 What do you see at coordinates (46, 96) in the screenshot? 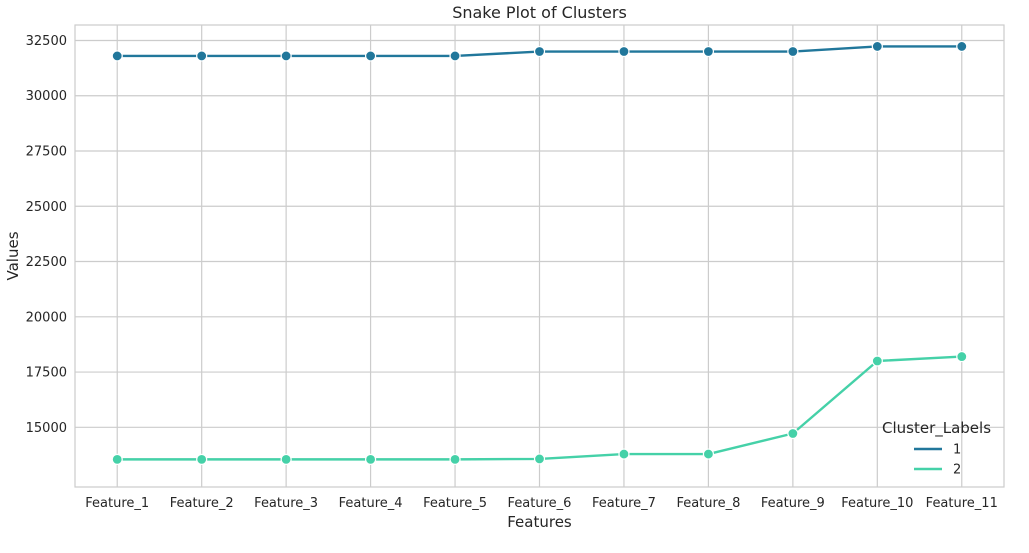
I see `y-tick-label: 30000` at bounding box center [46, 96].